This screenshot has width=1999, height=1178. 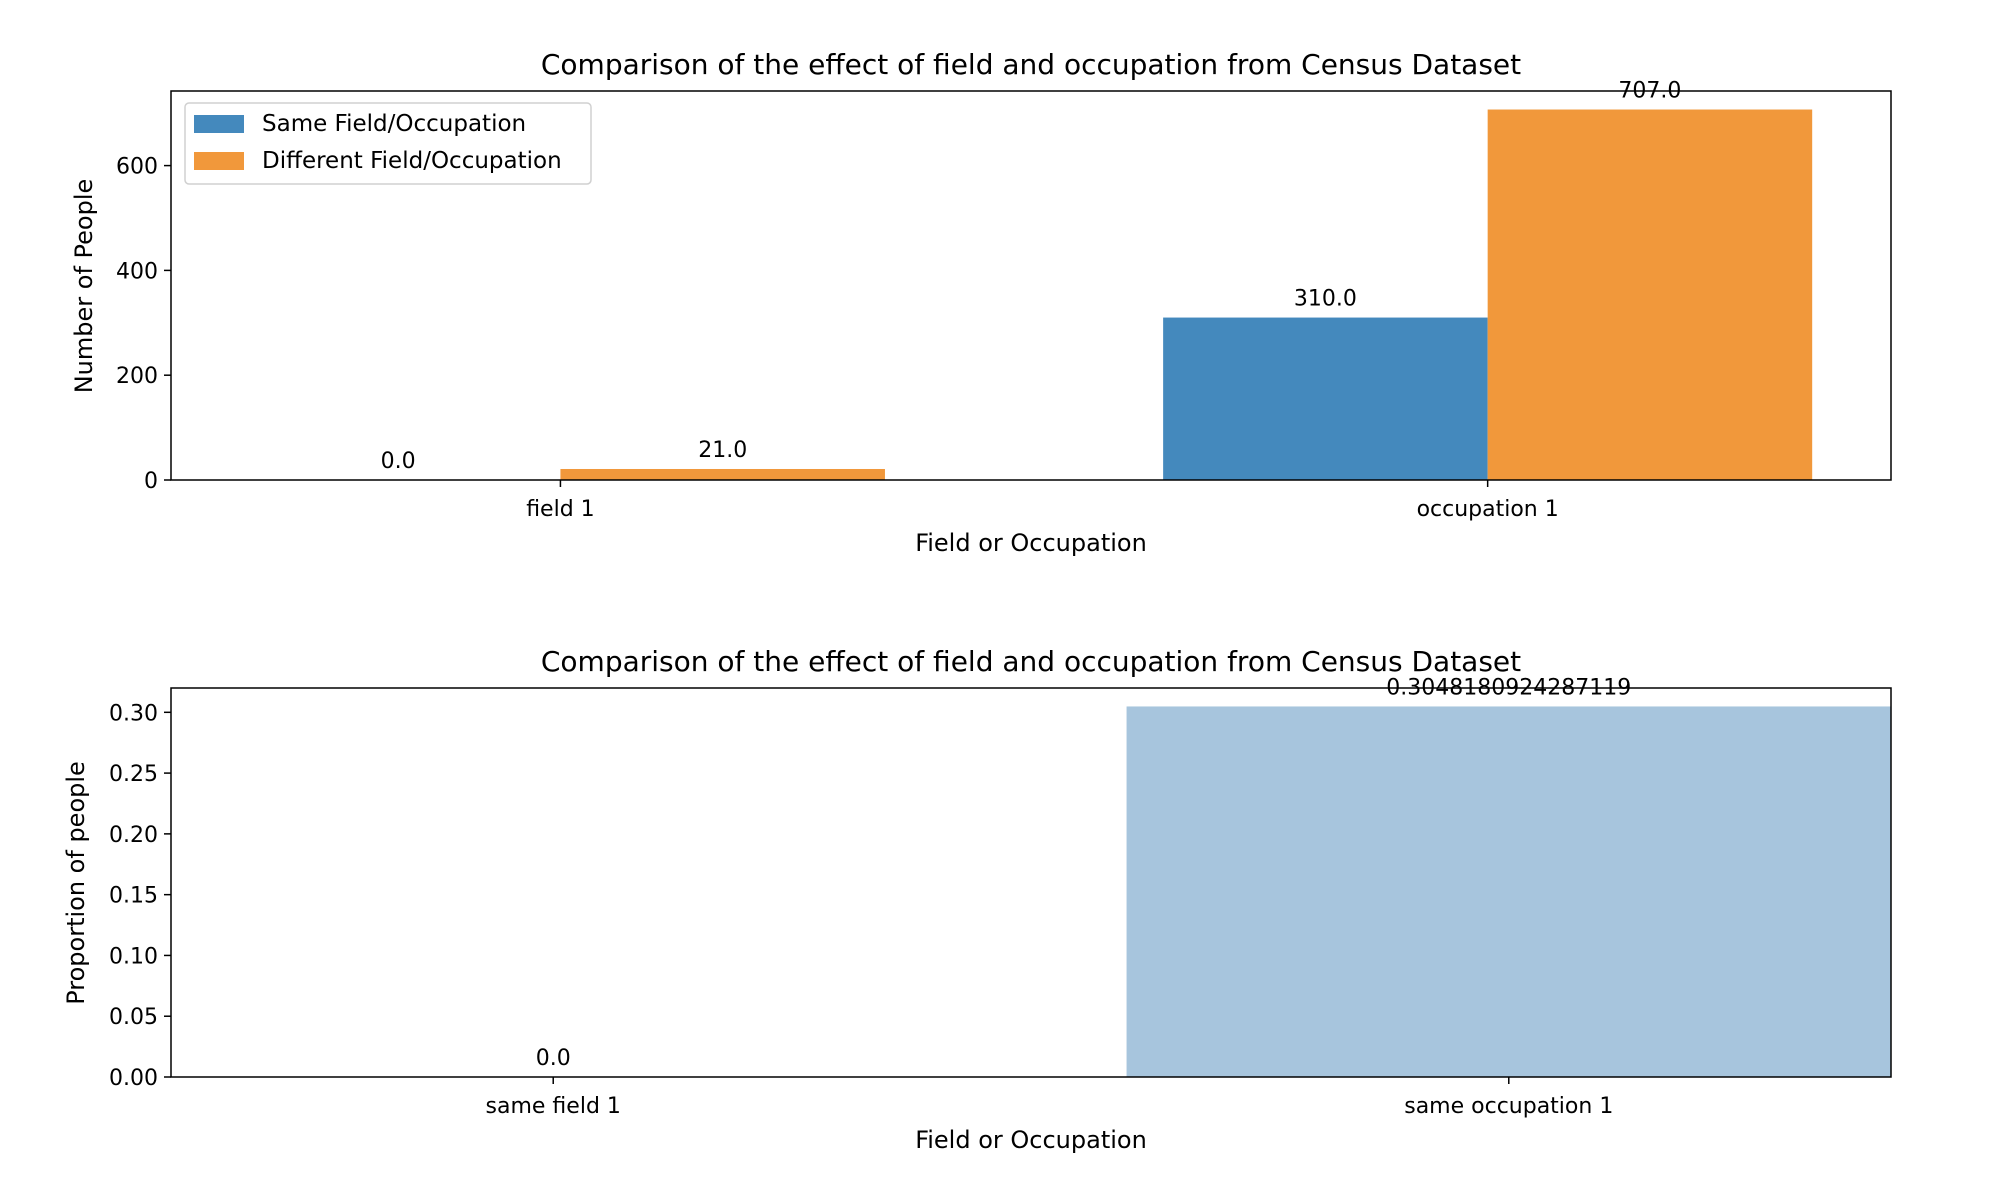 What do you see at coordinates (412, 161) in the screenshot?
I see `legend-label-different: Different Field/Occupation` at bounding box center [412, 161].